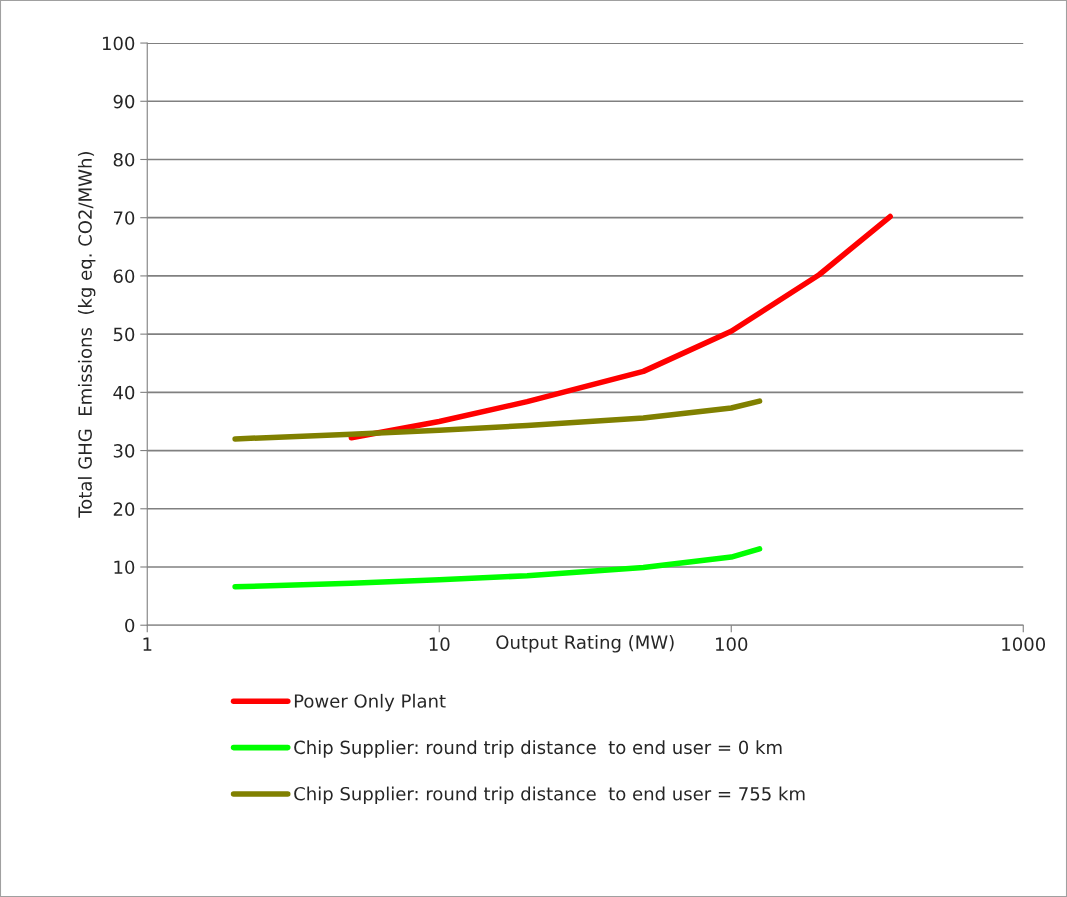 This screenshot has height=897, width=1067. What do you see at coordinates (124, 159) in the screenshot?
I see `y-tick-label: 80` at bounding box center [124, 159].